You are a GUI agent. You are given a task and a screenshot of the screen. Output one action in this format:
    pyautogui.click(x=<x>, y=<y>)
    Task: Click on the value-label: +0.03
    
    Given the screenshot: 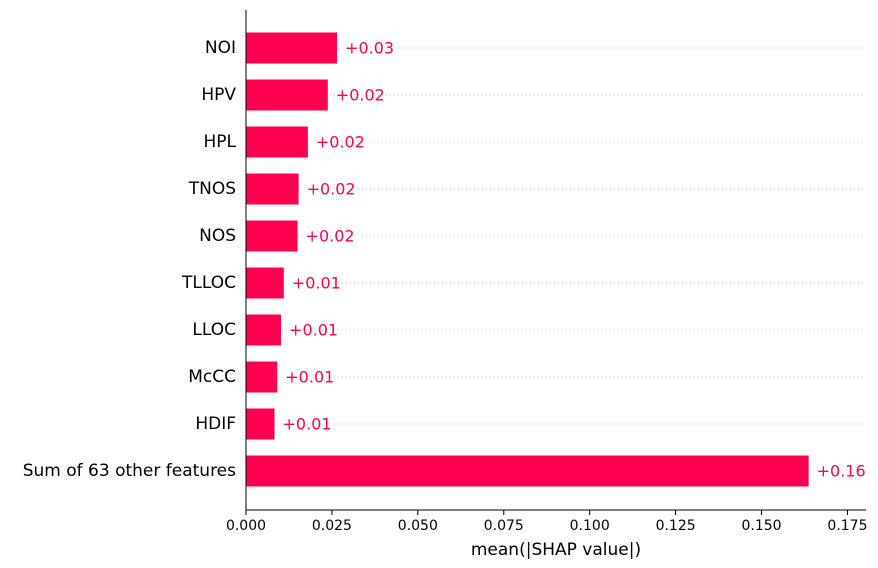 What is the action you would take?
    pyautogui.click(x=369, y=48)
    